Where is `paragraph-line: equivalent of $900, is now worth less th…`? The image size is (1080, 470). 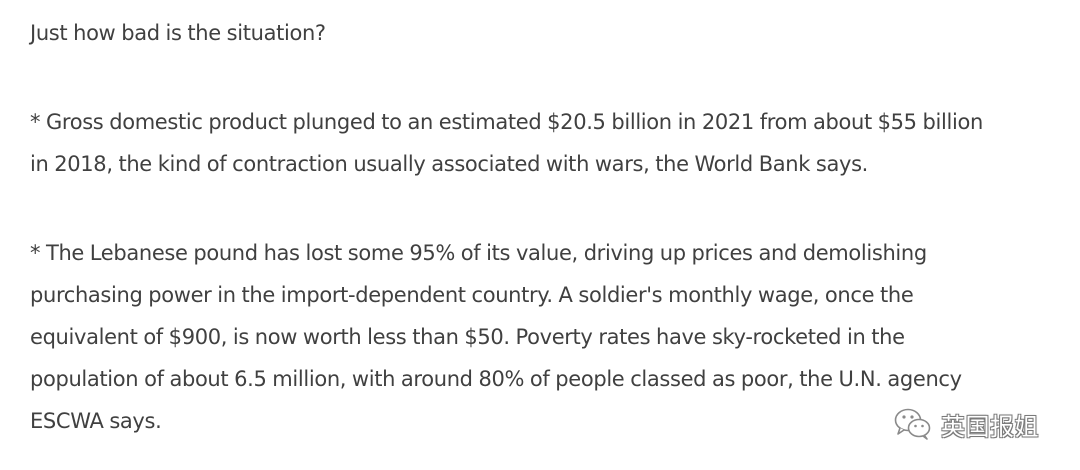
paragraph-line: equivalent of $900, is now worth less th… is located at coordinates (467, 337).